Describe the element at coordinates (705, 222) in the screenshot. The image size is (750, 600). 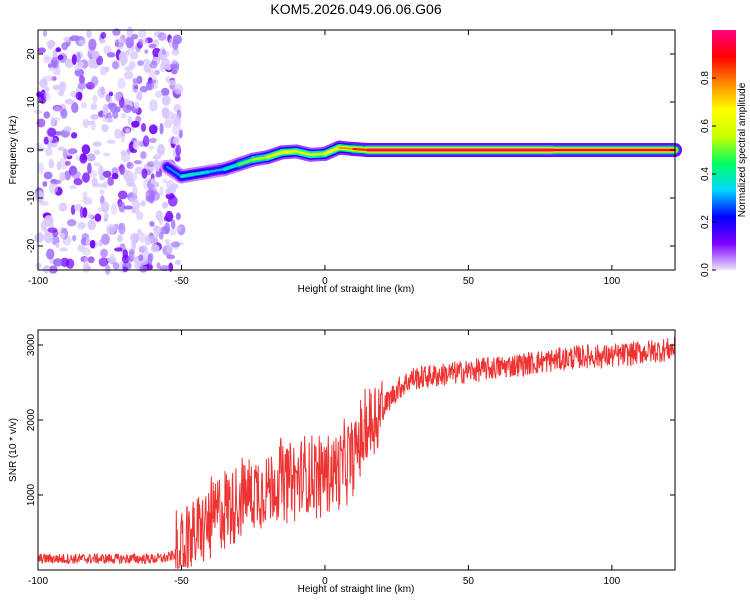
I see `colorbar-tick-label: 0.2` at that location.